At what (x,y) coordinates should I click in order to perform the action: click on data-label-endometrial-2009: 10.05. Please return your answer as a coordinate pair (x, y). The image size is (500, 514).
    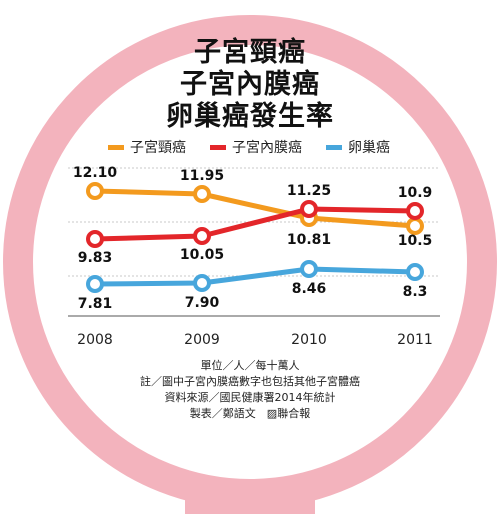
    Looking at the image, I should click on (202, 255).